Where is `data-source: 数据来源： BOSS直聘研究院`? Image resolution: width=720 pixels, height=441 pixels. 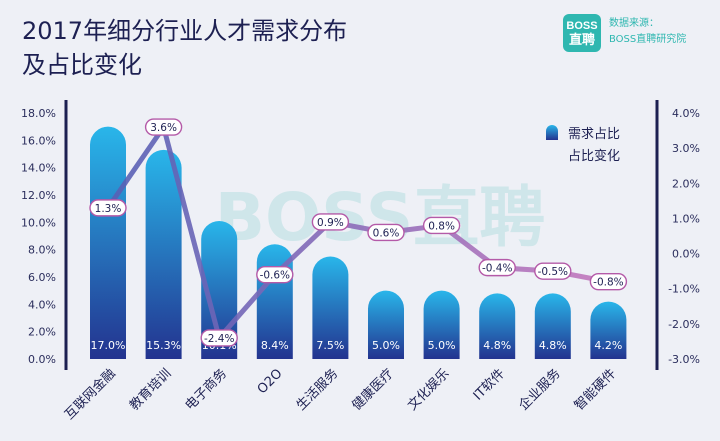
data-source: 数据来源： BOSS直聘研究院 is located at coordinates (647, 32).